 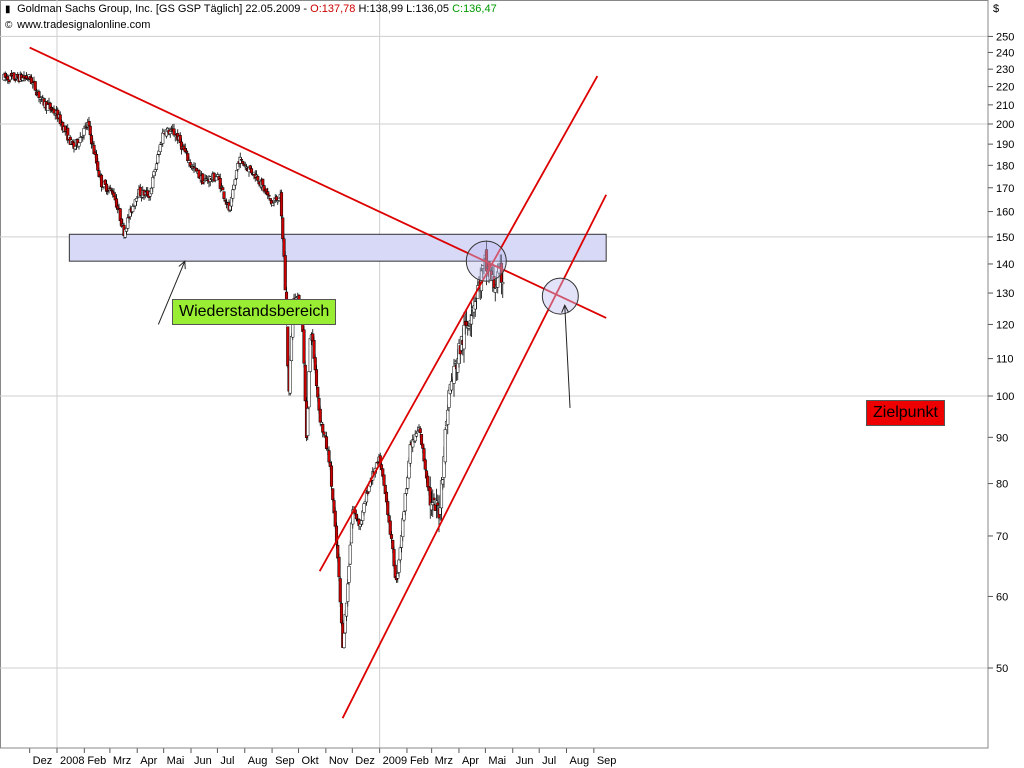 I want to click on x-tick-label: Aug, so click(x=580, y=761).